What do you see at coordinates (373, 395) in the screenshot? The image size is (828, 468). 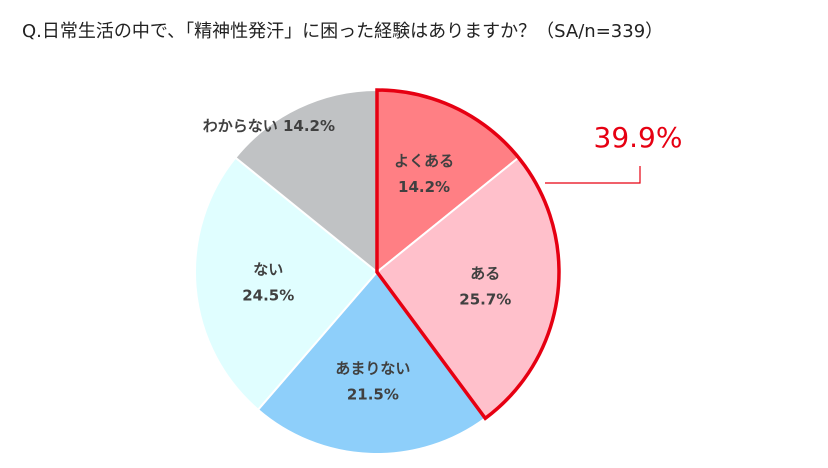 I see `value-label: 21.5%` at bounding box center [373, 395].